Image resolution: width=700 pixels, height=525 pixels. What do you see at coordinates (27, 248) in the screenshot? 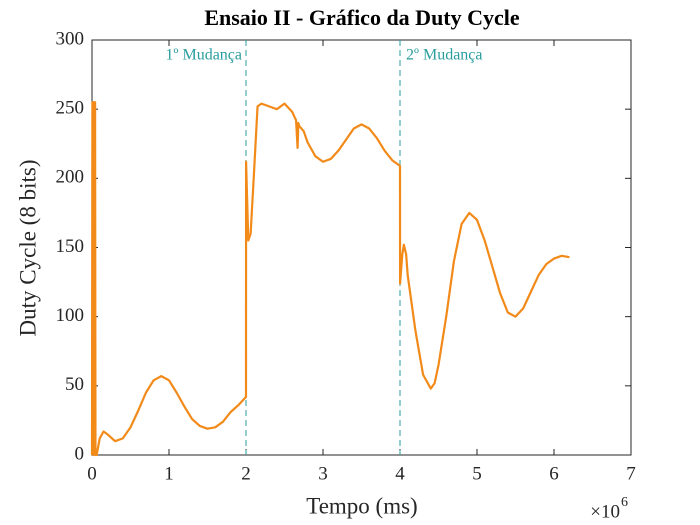
I see `y-axis-label: Duty Cycle (8 bits)` at bounding box center [27, 248].